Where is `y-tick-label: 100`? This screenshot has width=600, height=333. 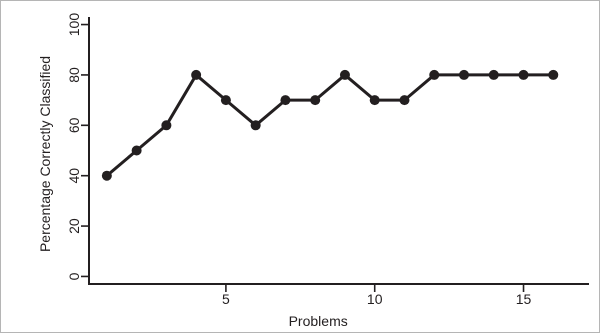 y-tick-label: 100 is located at coordinates (74, 25).